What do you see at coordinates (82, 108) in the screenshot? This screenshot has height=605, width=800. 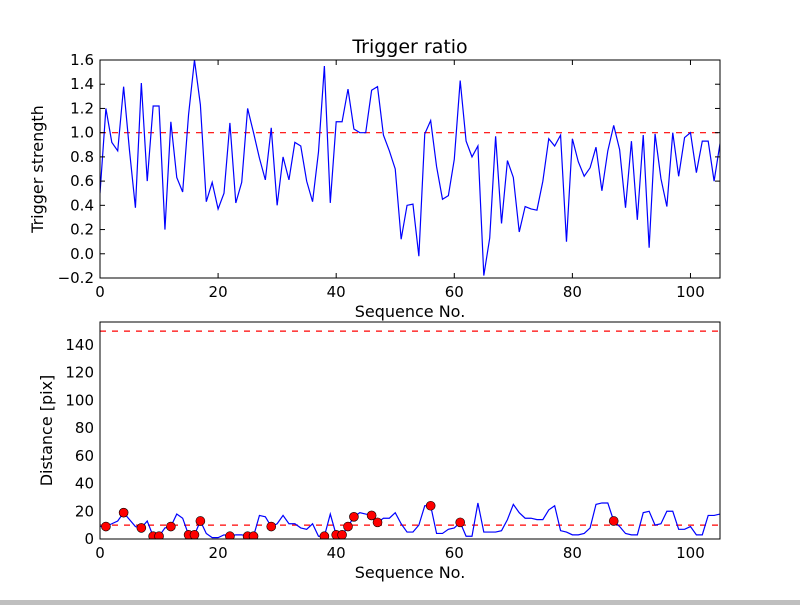 I see `y-tick-label: 1.2` at bounding box center [82, 108].